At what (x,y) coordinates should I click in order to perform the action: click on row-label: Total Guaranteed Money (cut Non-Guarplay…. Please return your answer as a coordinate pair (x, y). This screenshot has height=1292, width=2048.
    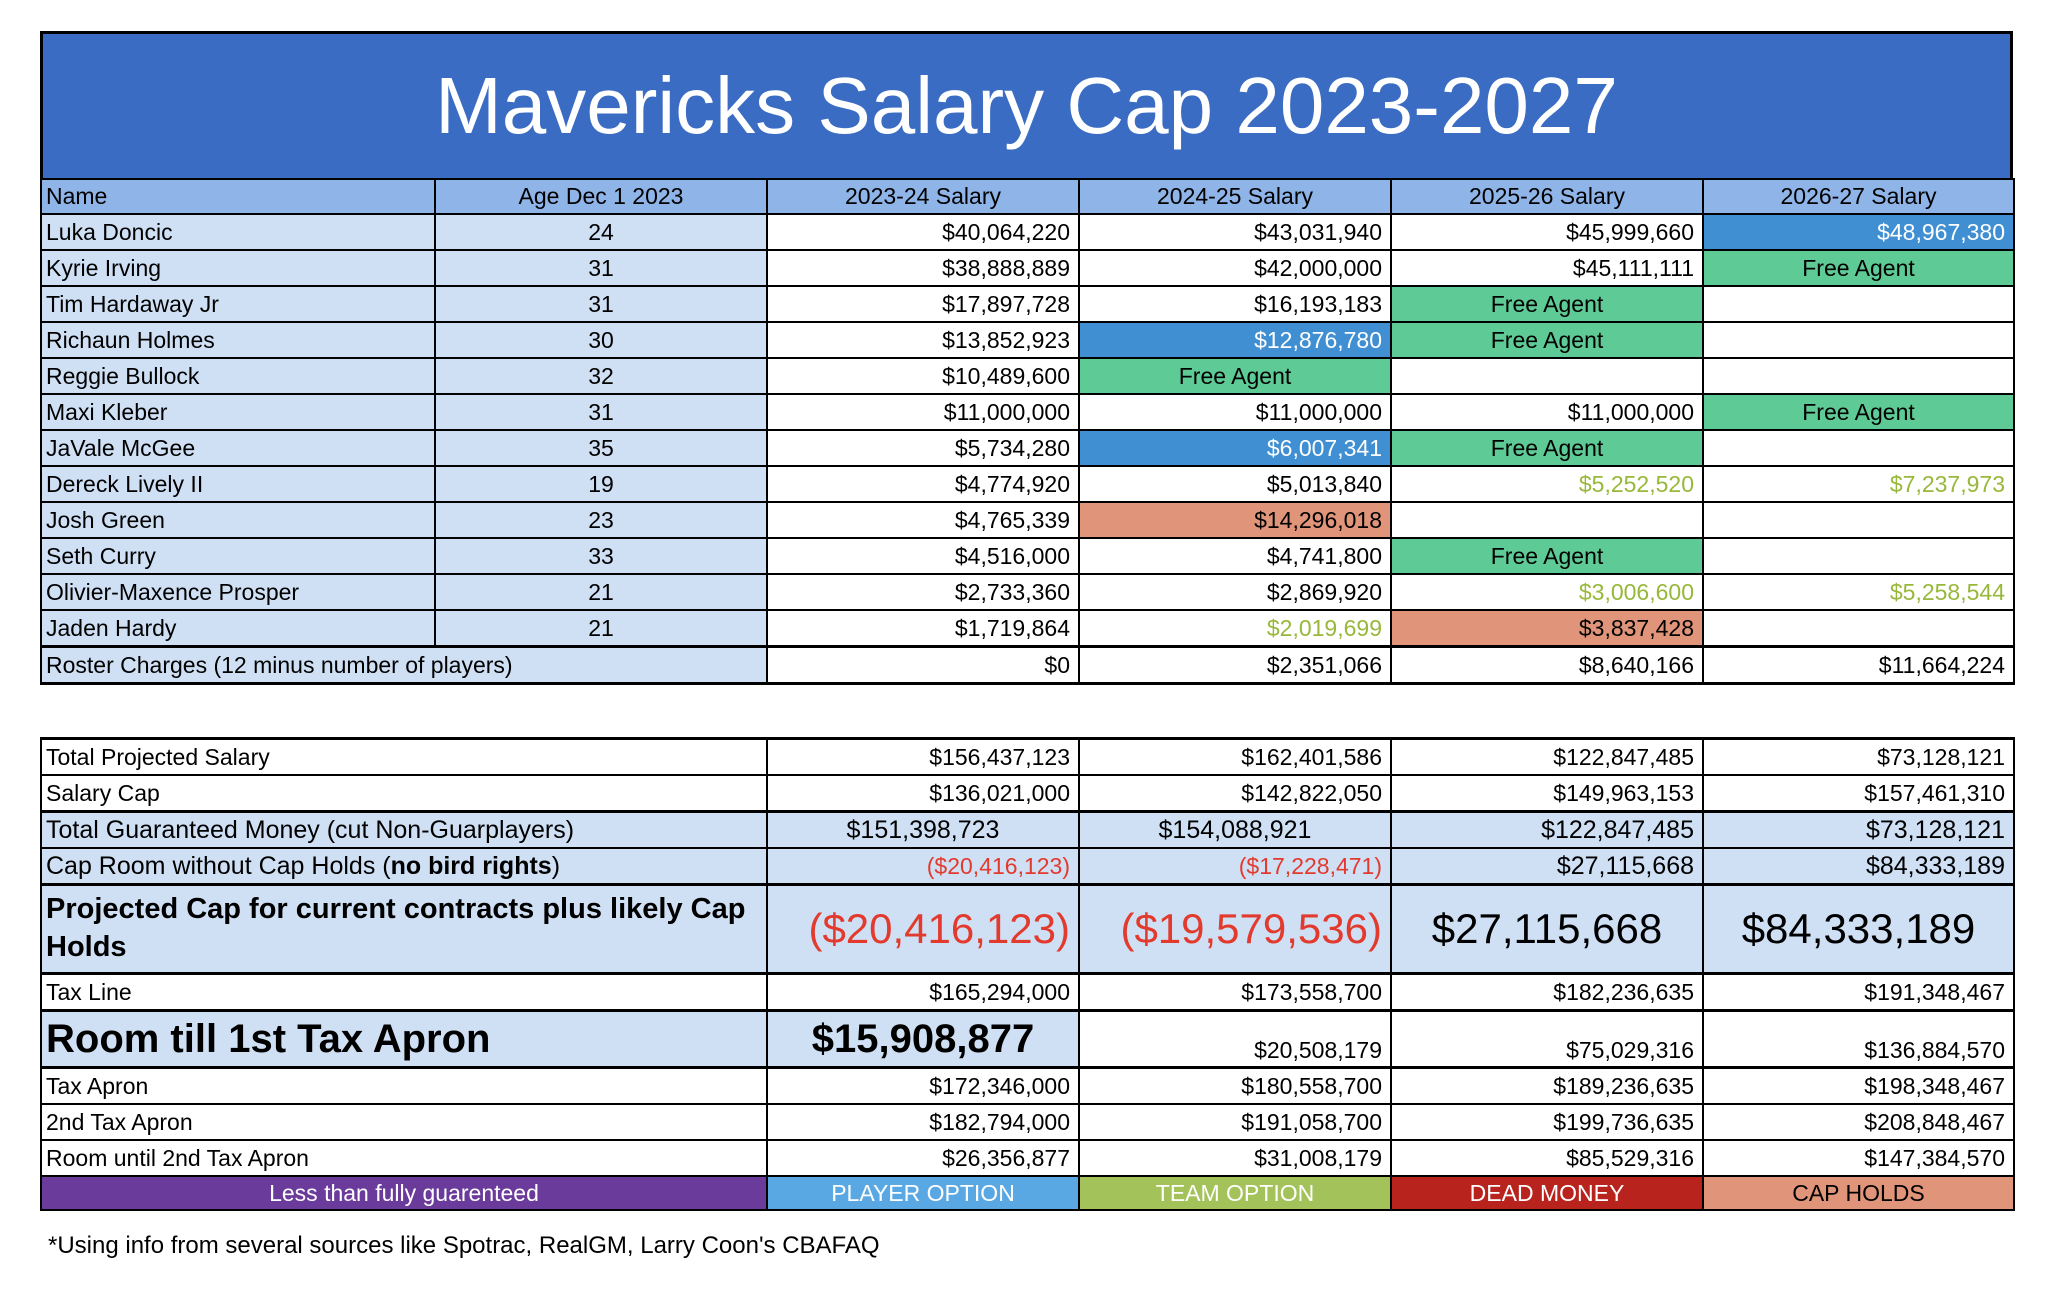
    Looking at the image, I should click on (404, 829).